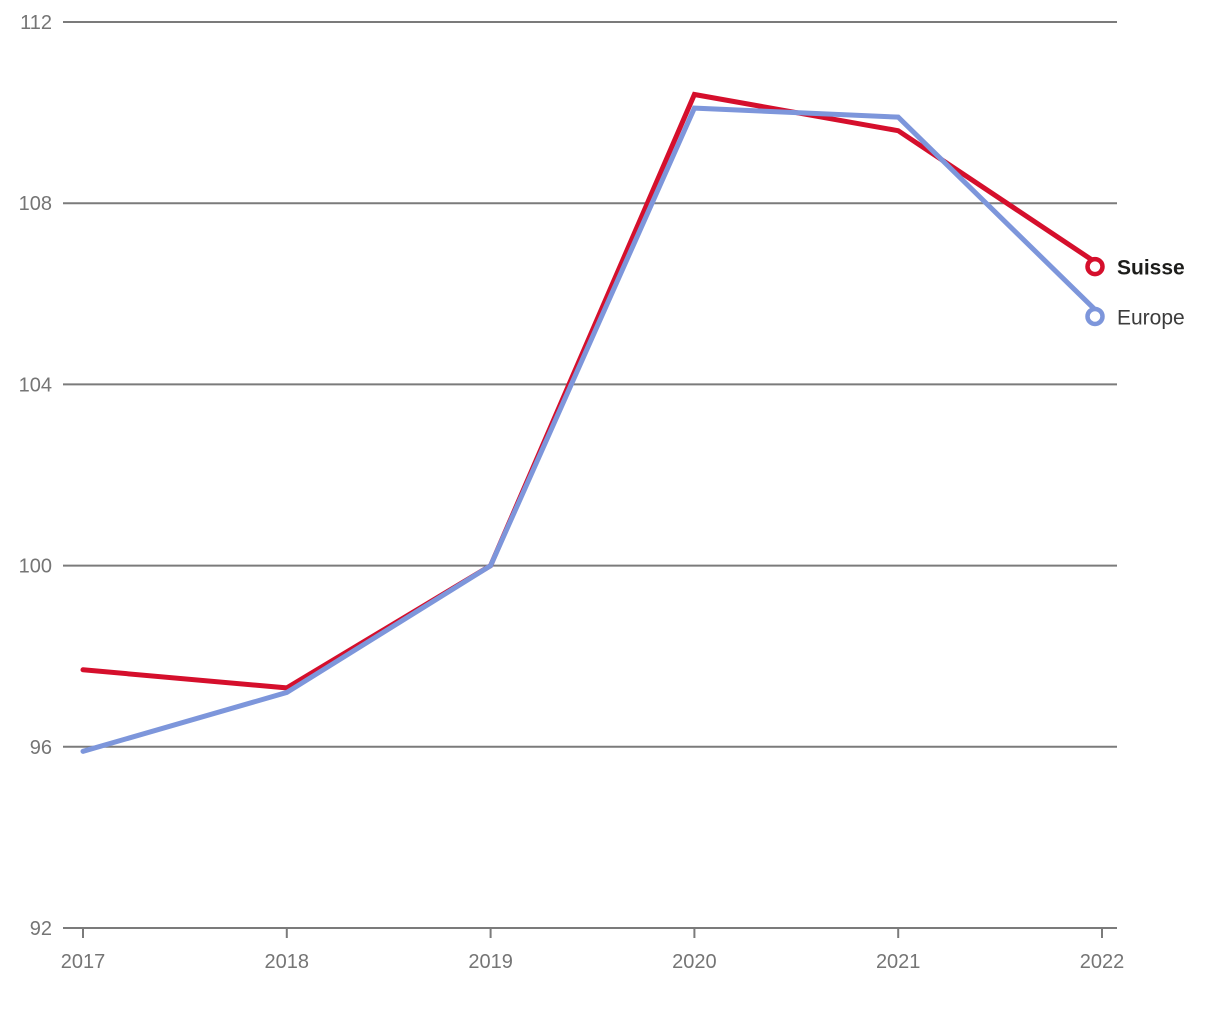 This screenshot has width=1220, height=1020. What do you see at coordinates (41, 929) in the screenshot?
I see `y-axis-tick-label: 92` at bounding box center [41, 929].